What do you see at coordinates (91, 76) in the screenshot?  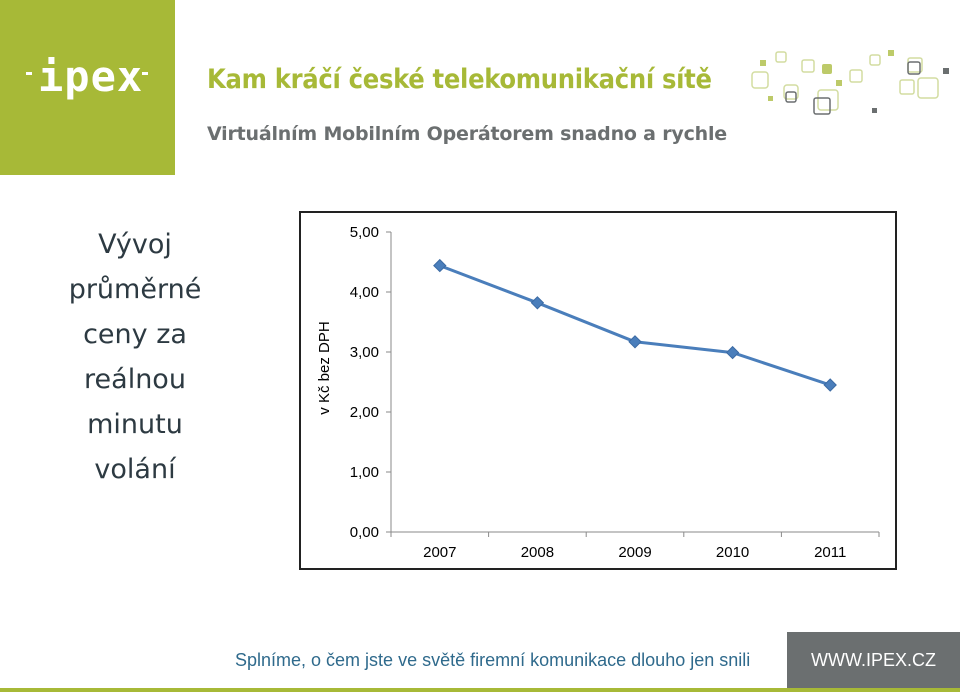 I see `logo: ipex` at bounding box center [91, 76].